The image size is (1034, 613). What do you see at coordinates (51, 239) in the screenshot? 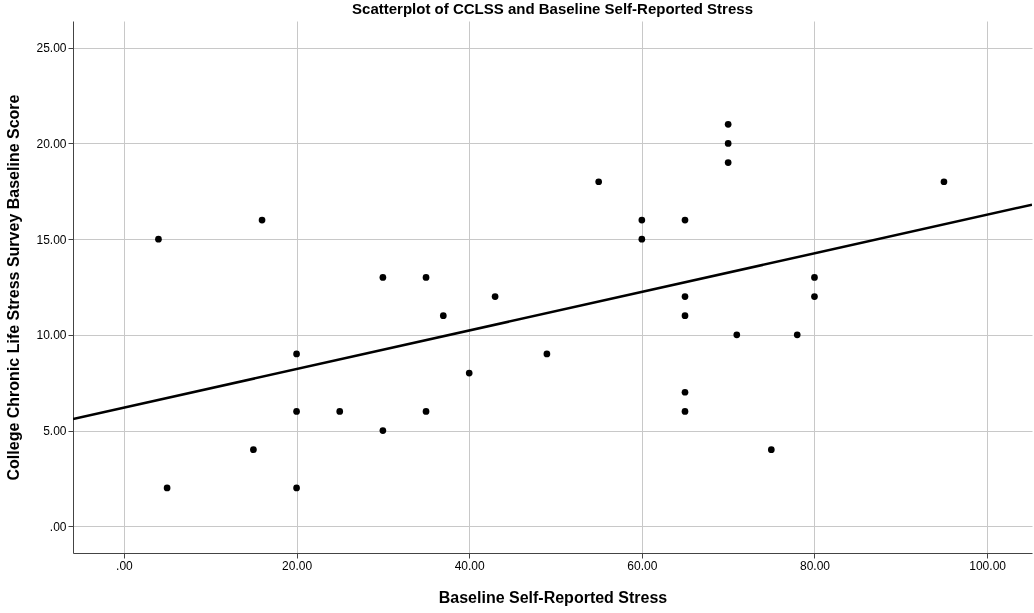
I see `y-tick-label: 15.00` at bounding box center [51, 239].